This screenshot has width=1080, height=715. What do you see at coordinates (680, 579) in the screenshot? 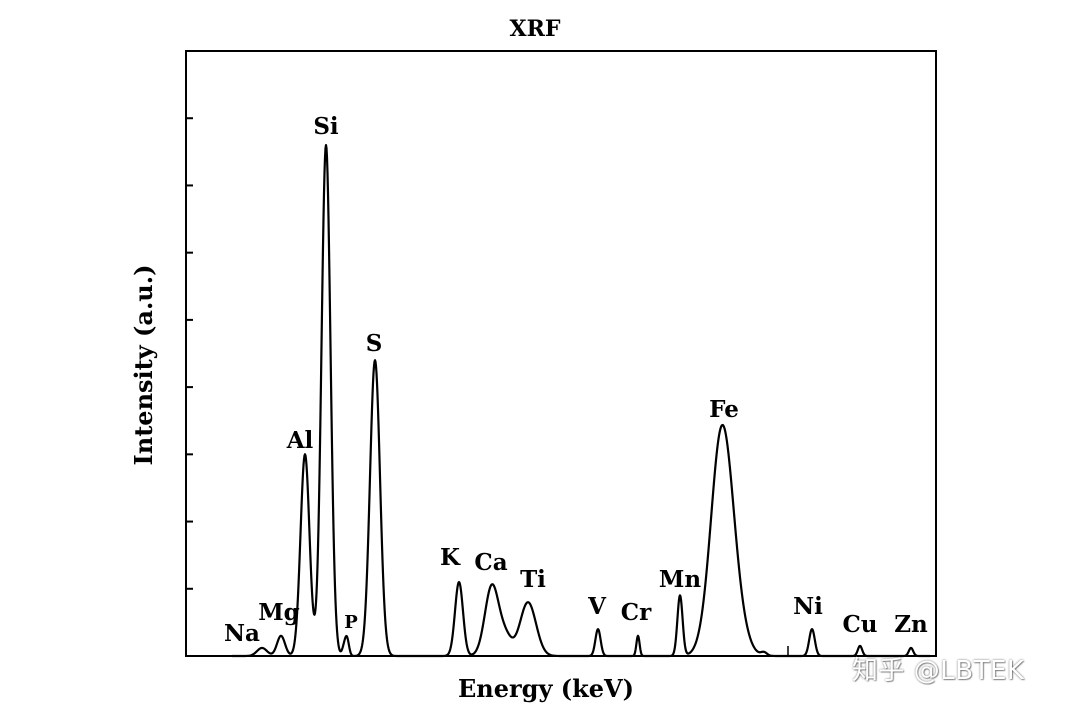
I see `peak-label-mn: Mn` at bounding box center [680, 579].